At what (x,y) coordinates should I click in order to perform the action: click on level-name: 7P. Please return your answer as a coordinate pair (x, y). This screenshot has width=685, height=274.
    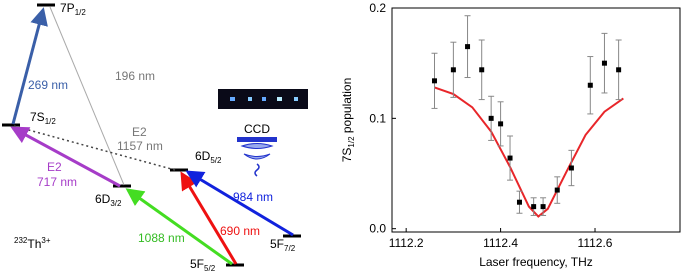
    Looking at the image, I should click on (67, 8).